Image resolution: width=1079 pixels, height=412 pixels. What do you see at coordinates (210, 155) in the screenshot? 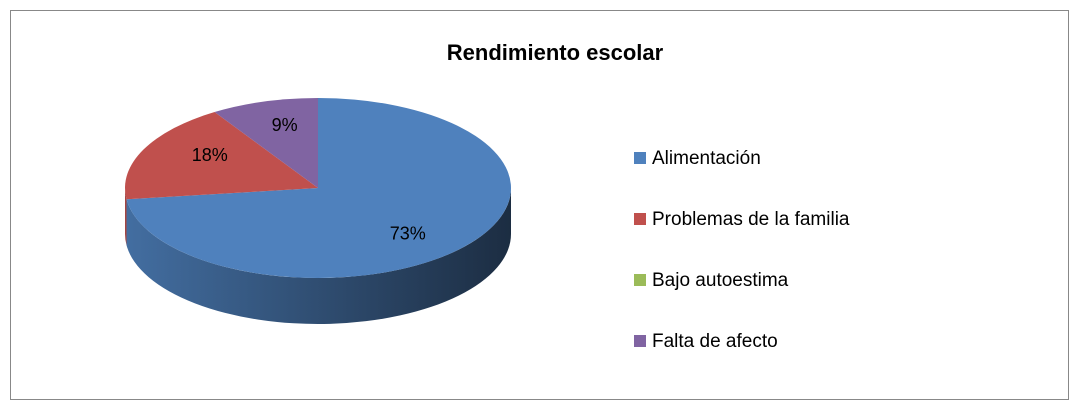
I see `data-label: 18%` at bounding box center [210, 155].